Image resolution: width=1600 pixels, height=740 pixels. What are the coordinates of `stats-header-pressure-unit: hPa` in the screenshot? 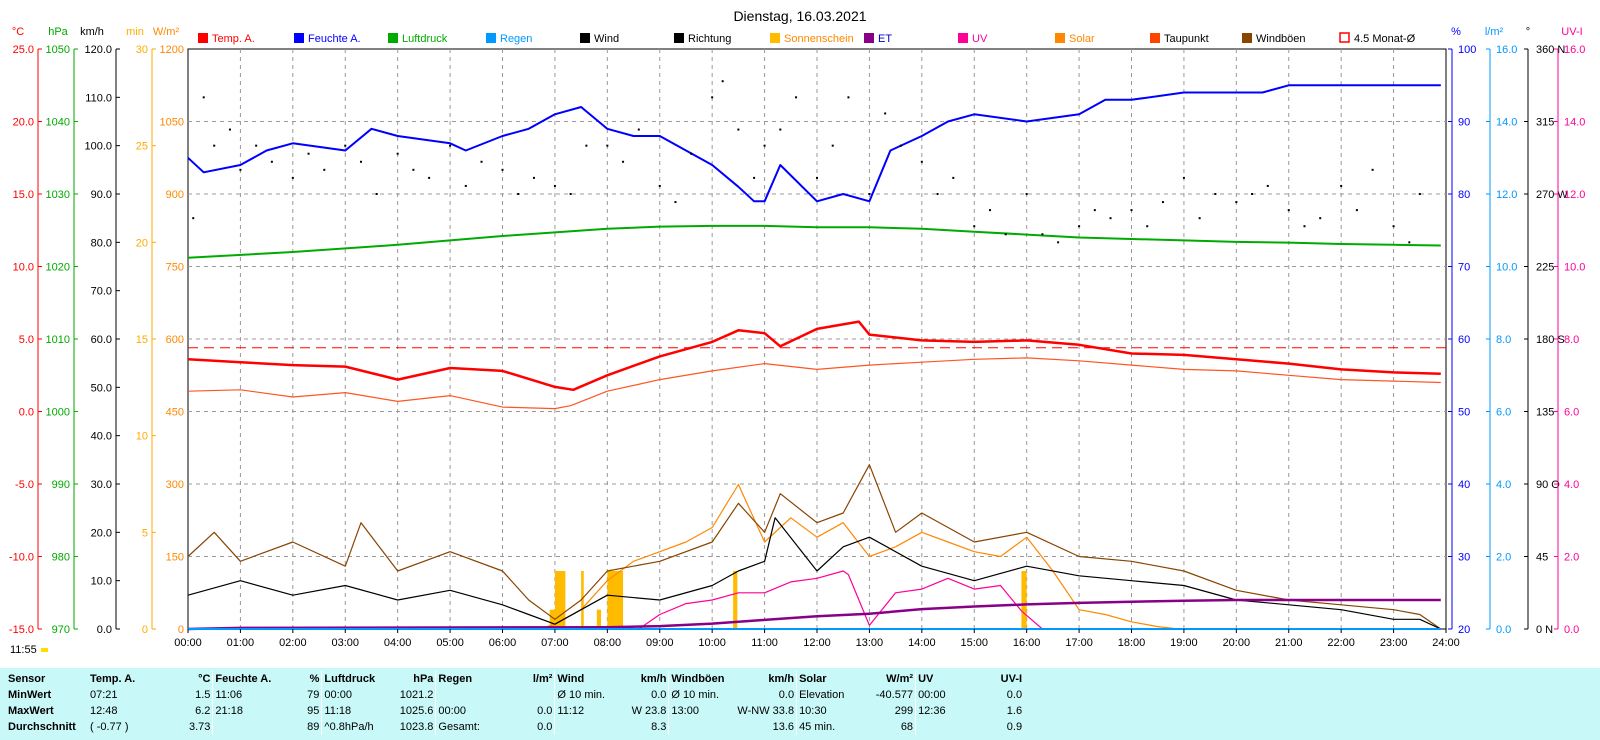 It's located at (423, 679).